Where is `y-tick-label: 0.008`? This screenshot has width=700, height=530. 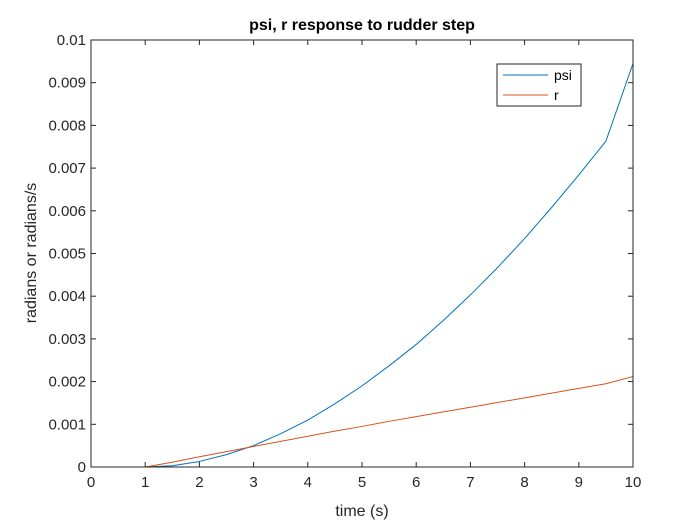 y-tick-label: 0.008 is located at coordinates (67, 125).